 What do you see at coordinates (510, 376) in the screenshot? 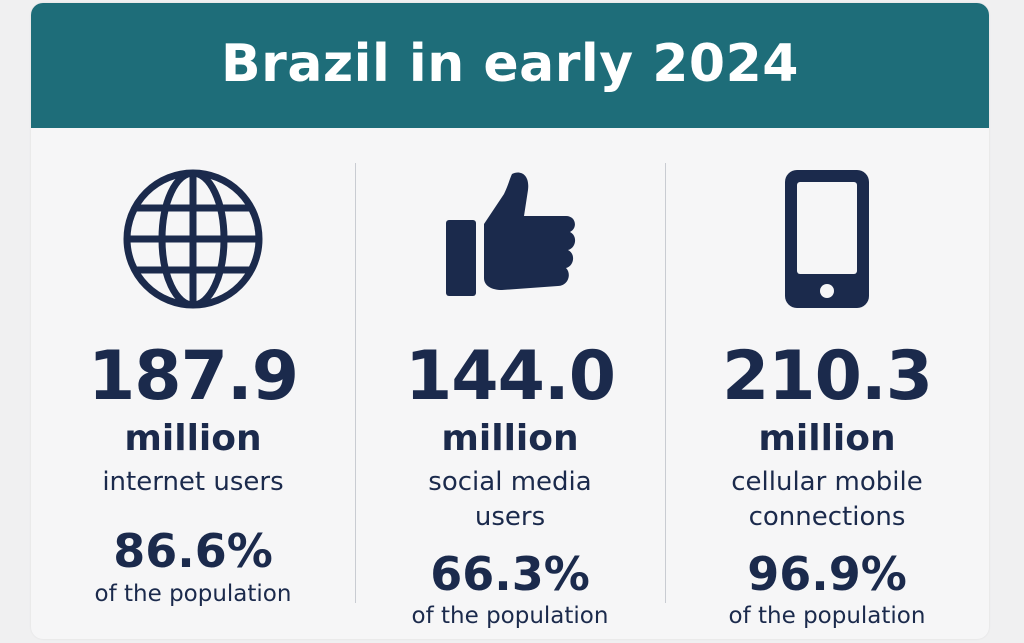
I see `social-media-users-value: 144.0` at bounding box center [510, 376].